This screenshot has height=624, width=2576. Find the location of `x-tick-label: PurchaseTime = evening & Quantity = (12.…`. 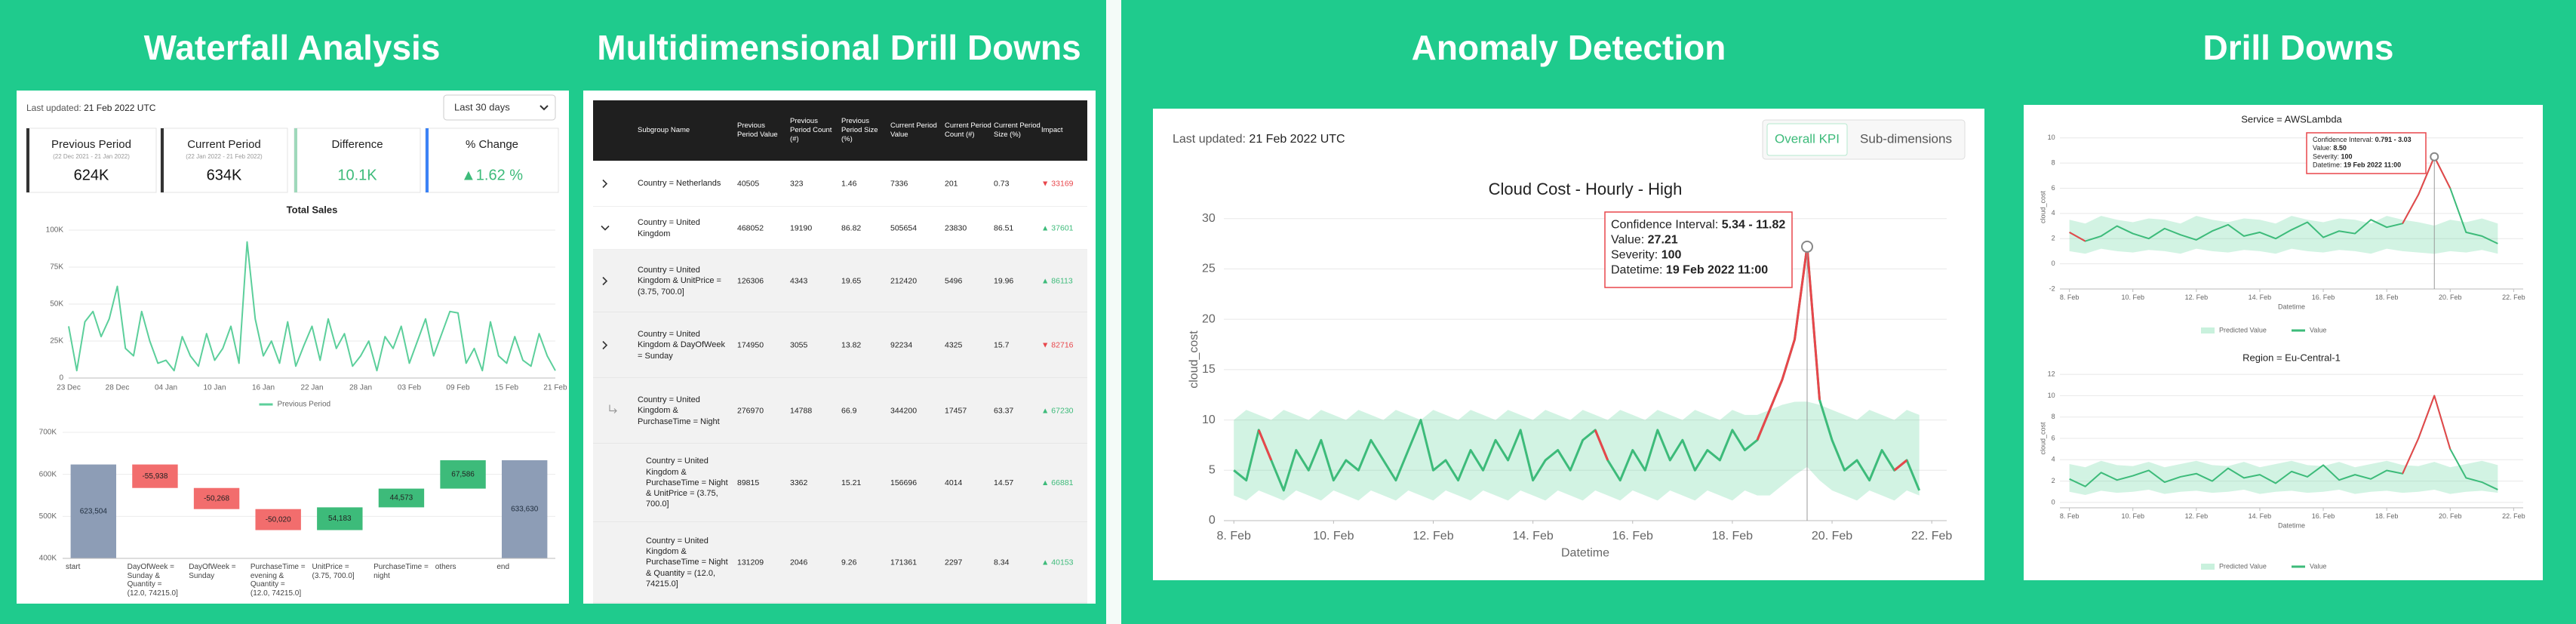

x-tick-label: PurchaseTime = evening & Quantity = (12.… is located at coordinates (278, 580).